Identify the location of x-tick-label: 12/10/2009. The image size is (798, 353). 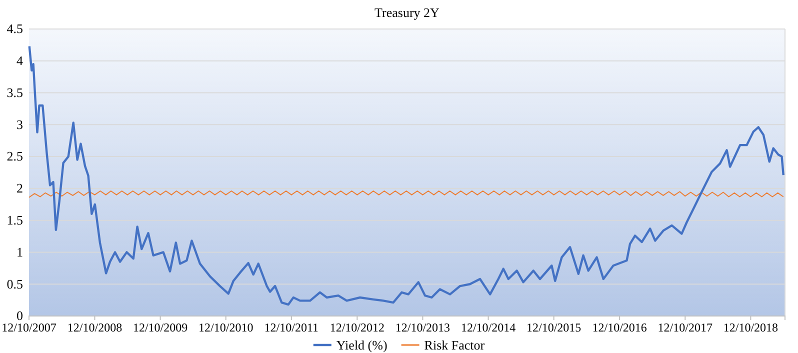
(160, 327).